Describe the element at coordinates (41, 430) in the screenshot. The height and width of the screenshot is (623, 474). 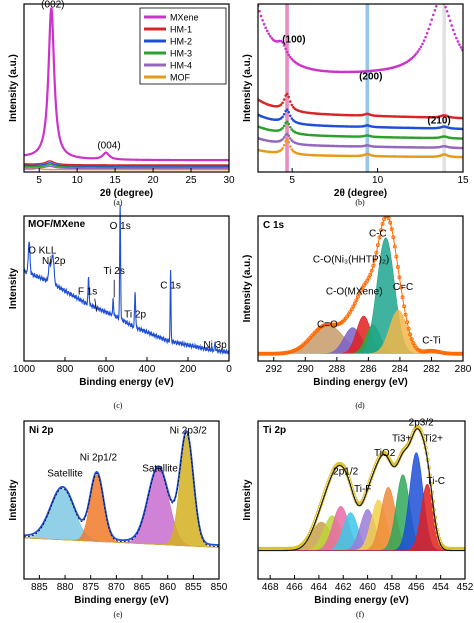
I see `panel-title: Ni 2p` at that location.